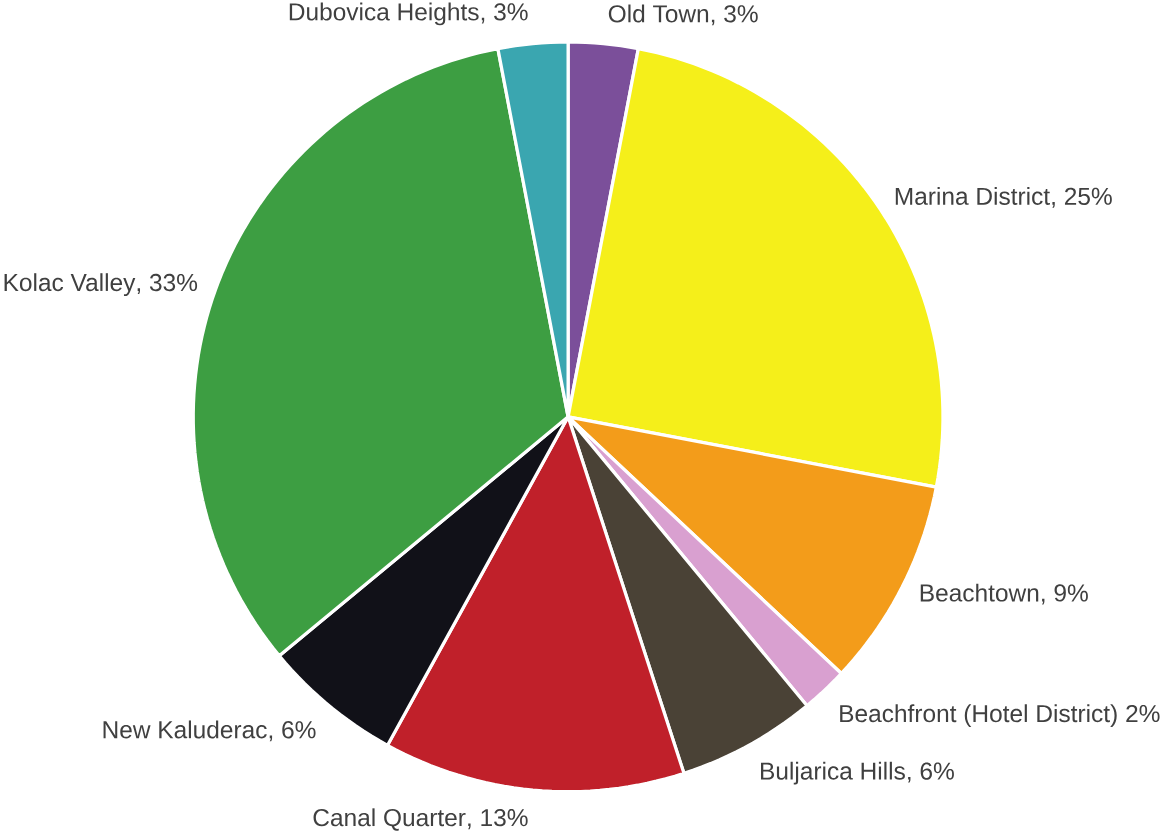  I want to click on slice-label: Beachtown, so click(979, 592).